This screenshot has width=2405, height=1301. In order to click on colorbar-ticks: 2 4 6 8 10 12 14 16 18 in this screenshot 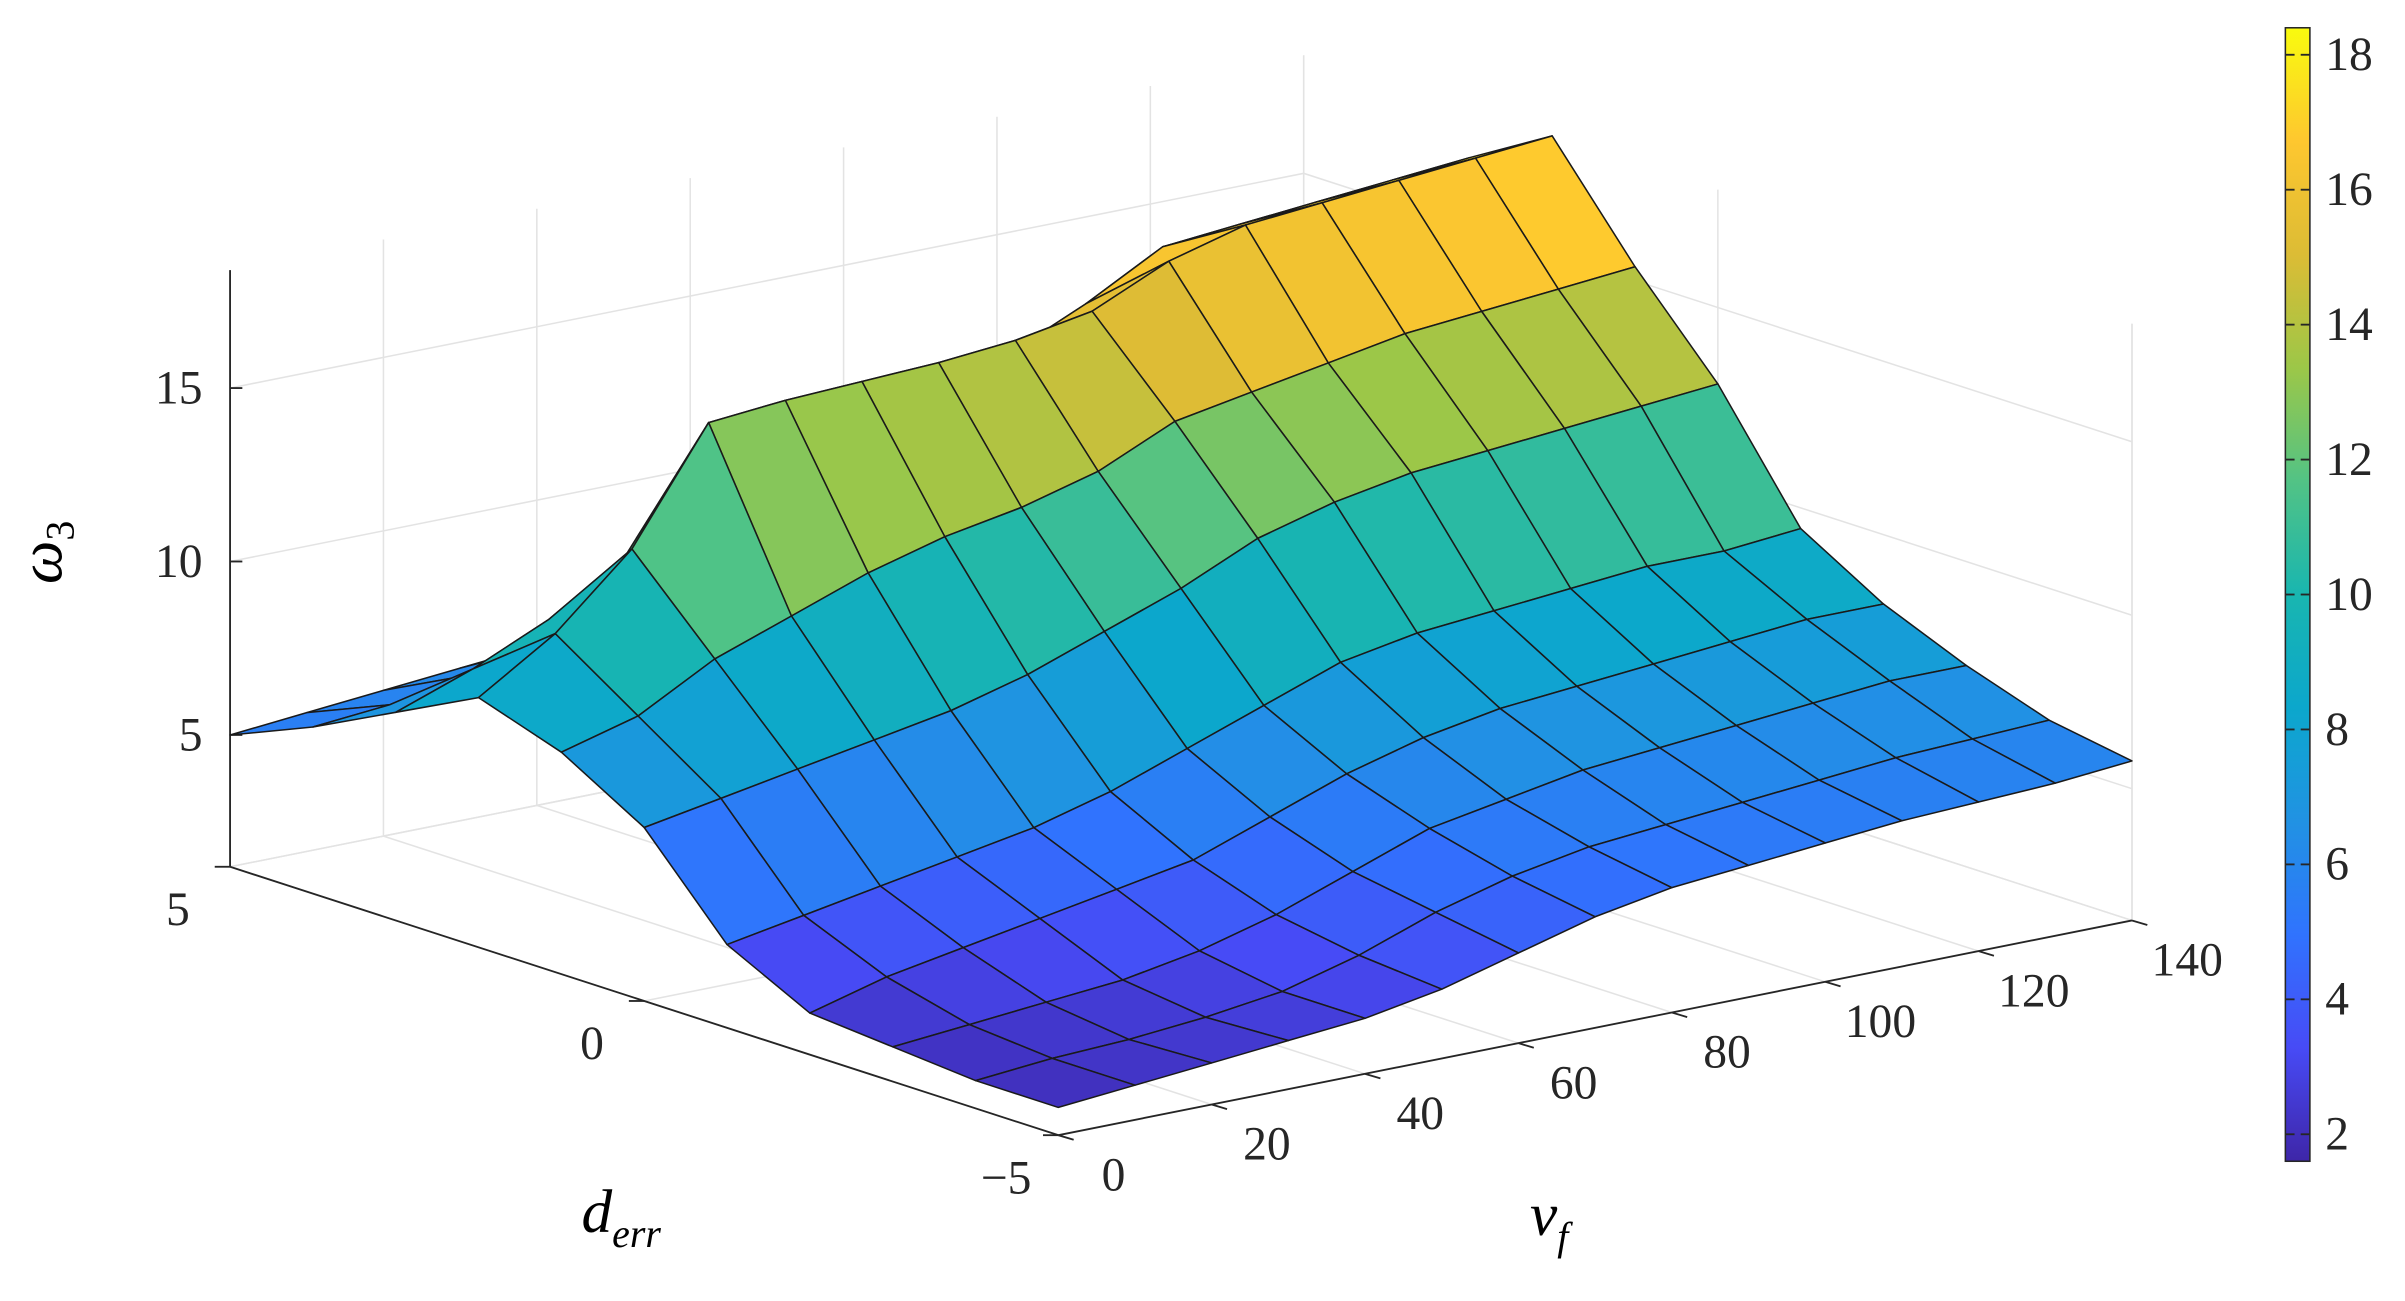, I will do `click(2329, 595)`.